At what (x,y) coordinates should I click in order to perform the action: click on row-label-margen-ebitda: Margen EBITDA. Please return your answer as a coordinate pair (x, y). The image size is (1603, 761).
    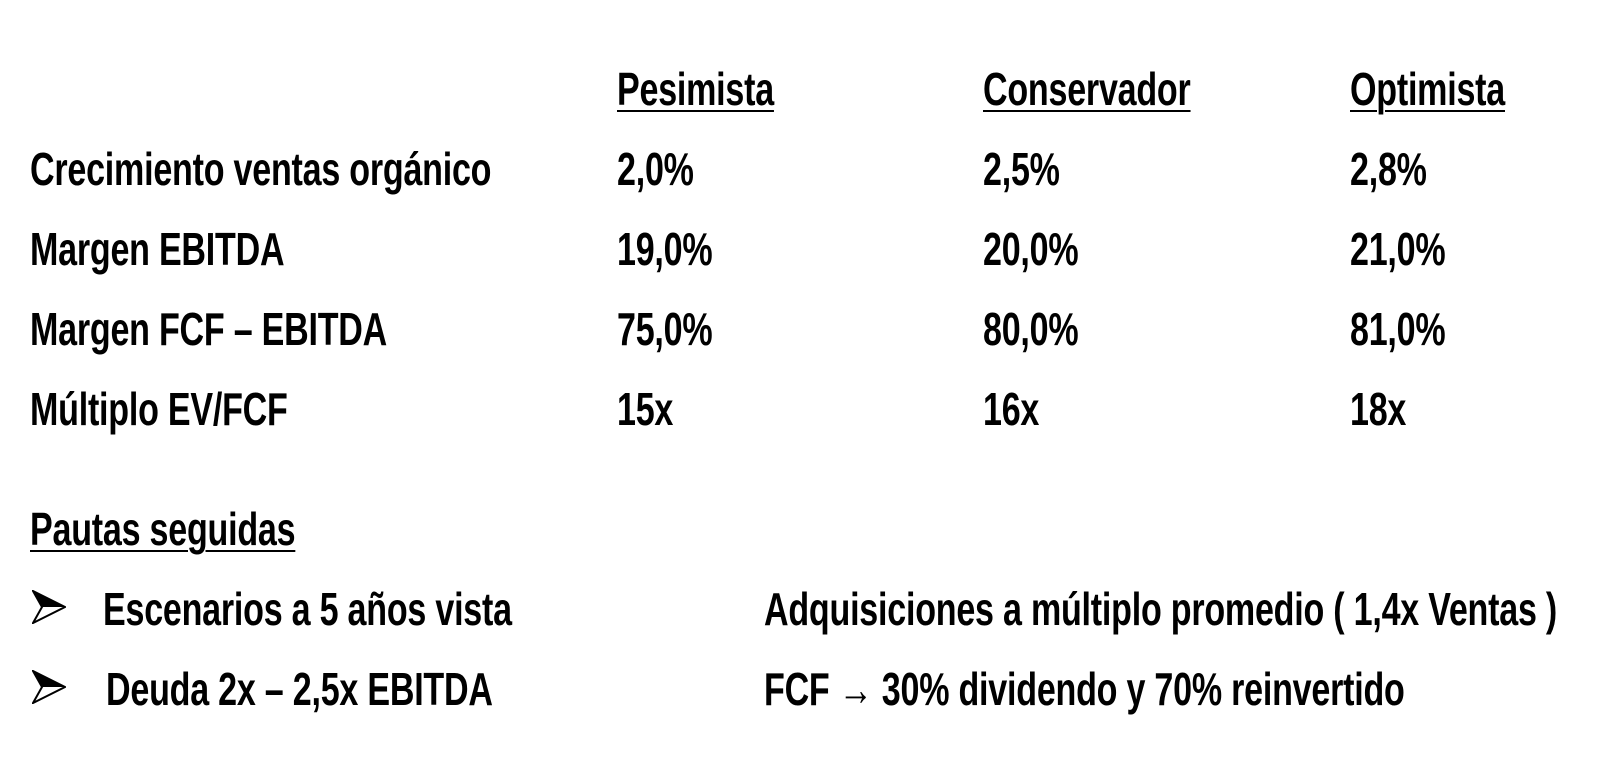
    Looking at the image, I should click on (157, 249).